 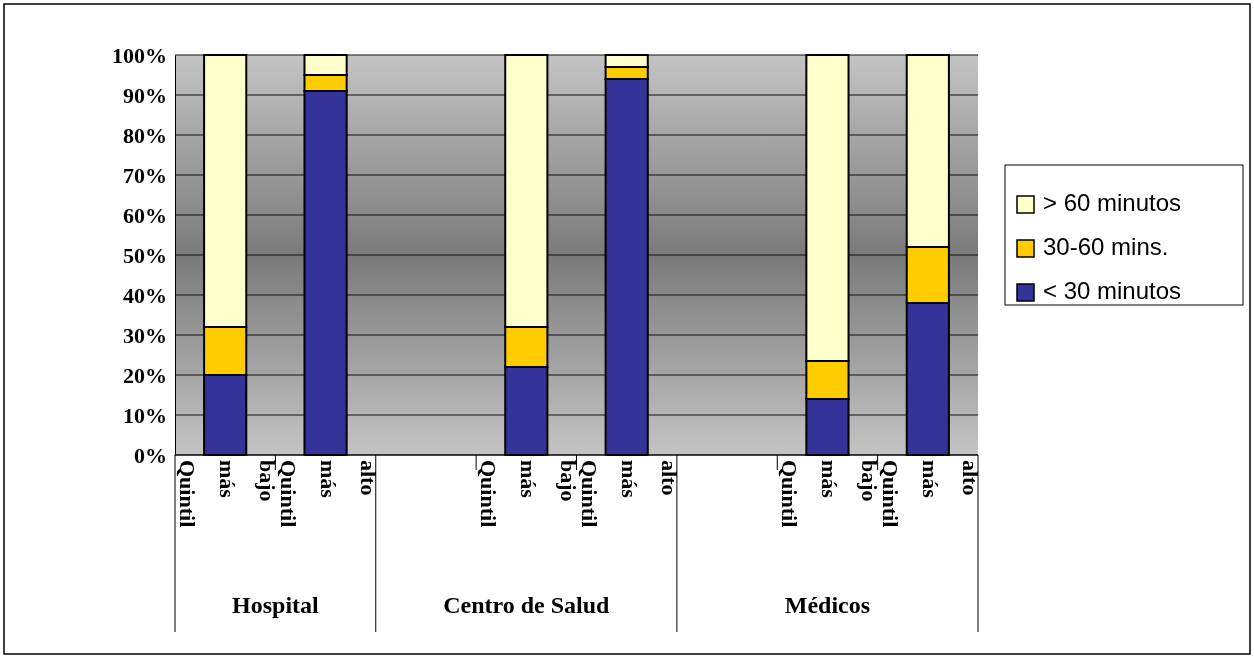 What do you see at coordinates (145, 175) in the screenshot?
I see `y-tick-label: 70%` at bounding box center [145, 175].